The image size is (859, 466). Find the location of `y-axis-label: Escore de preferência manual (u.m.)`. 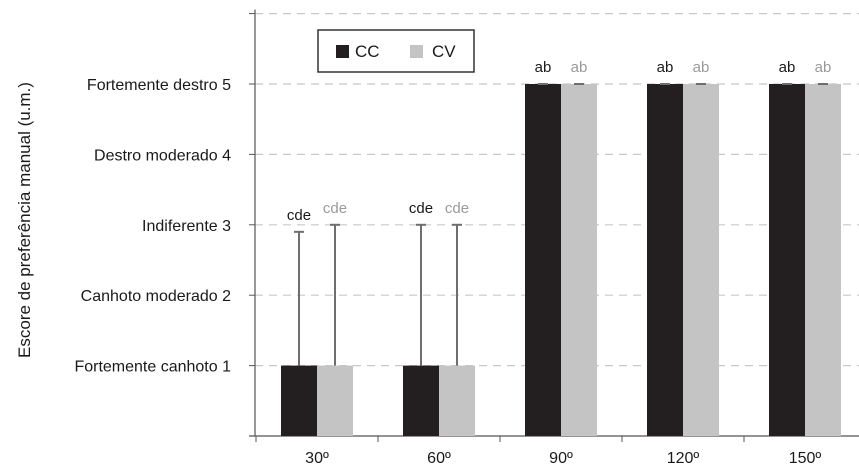

y-axis-label: Escore de preferência manual (u.m.) is located at coordinates (24, 220).